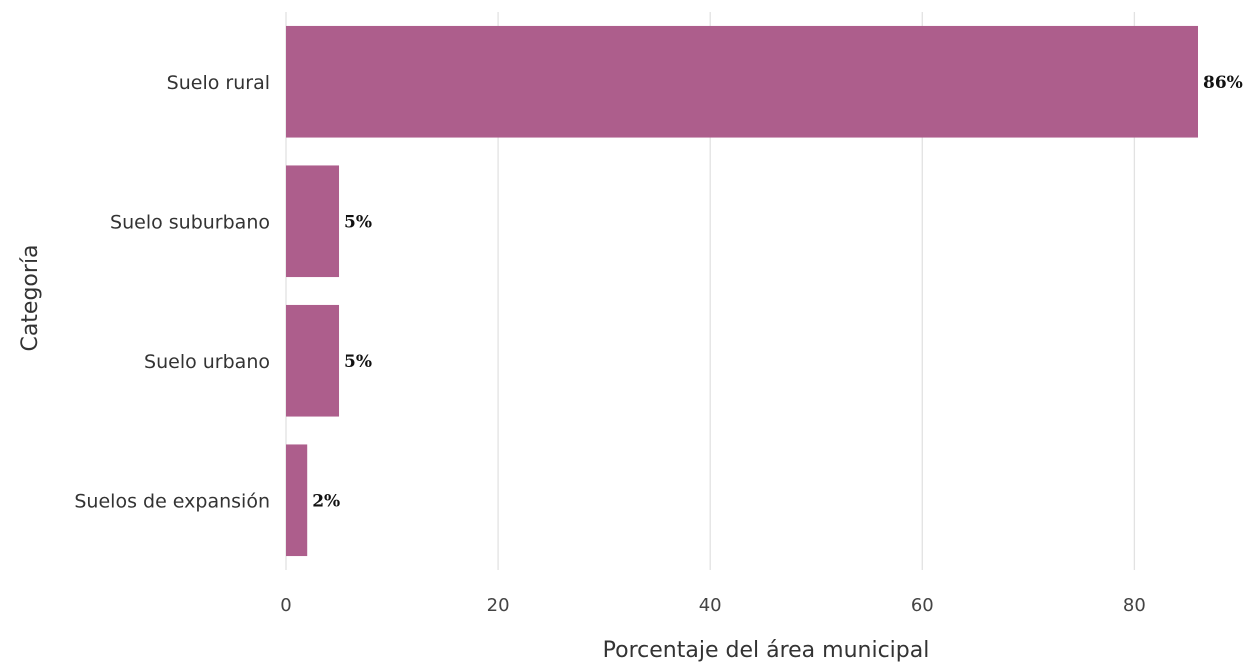  I want to click on x-tick-label: 80, so click(1134, 605).